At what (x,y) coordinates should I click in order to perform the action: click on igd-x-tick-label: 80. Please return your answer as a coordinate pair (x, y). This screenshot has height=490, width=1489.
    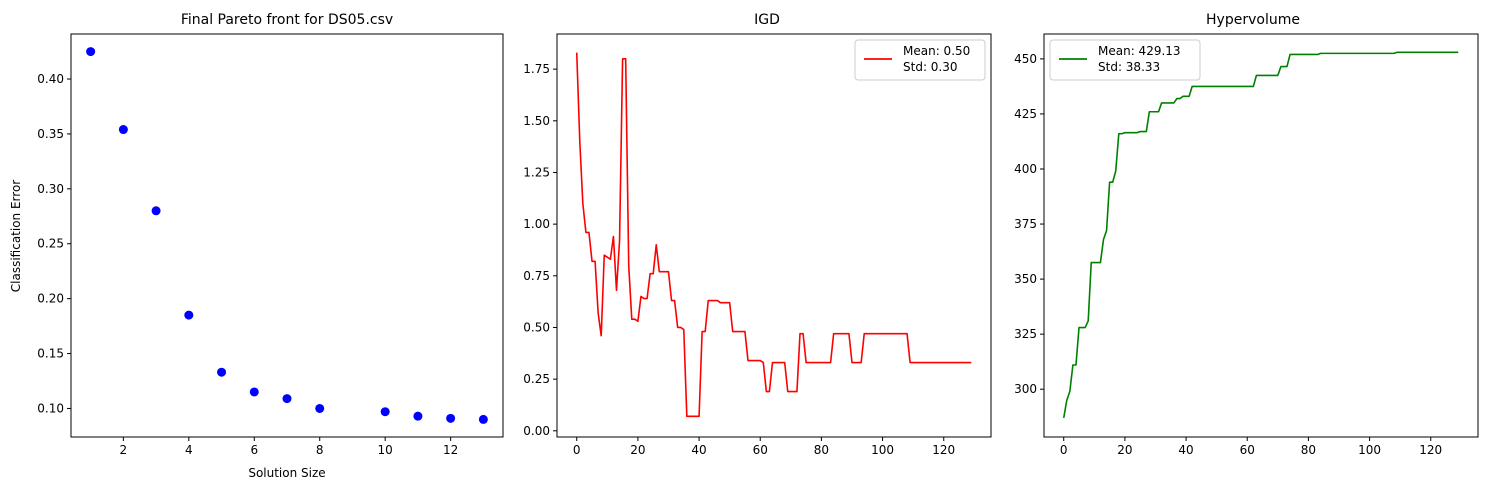
    Looking at the image, I should click on (821, 450).